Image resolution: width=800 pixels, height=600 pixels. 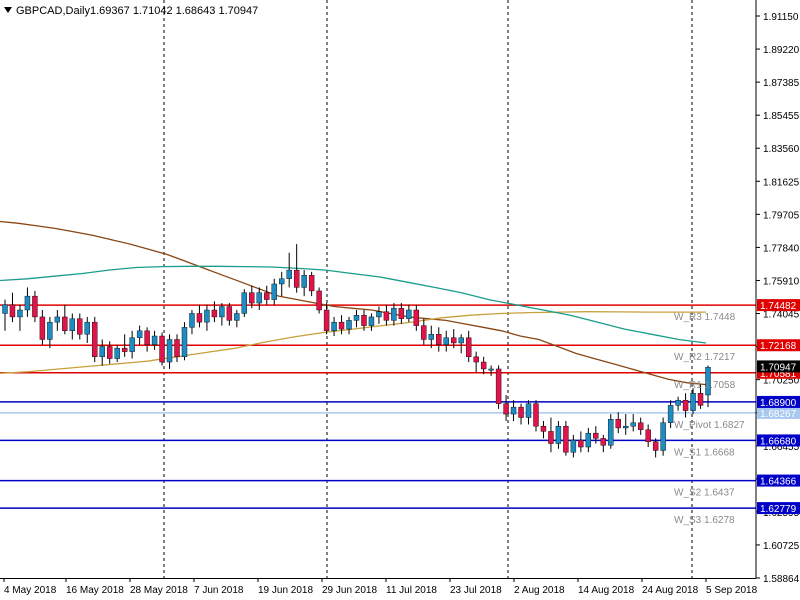 What do you see at coordinates (705, 385) in the screenshot?
I see `level-label-w_r1: W_R1 1.7058` at bounding box center [705, 385].